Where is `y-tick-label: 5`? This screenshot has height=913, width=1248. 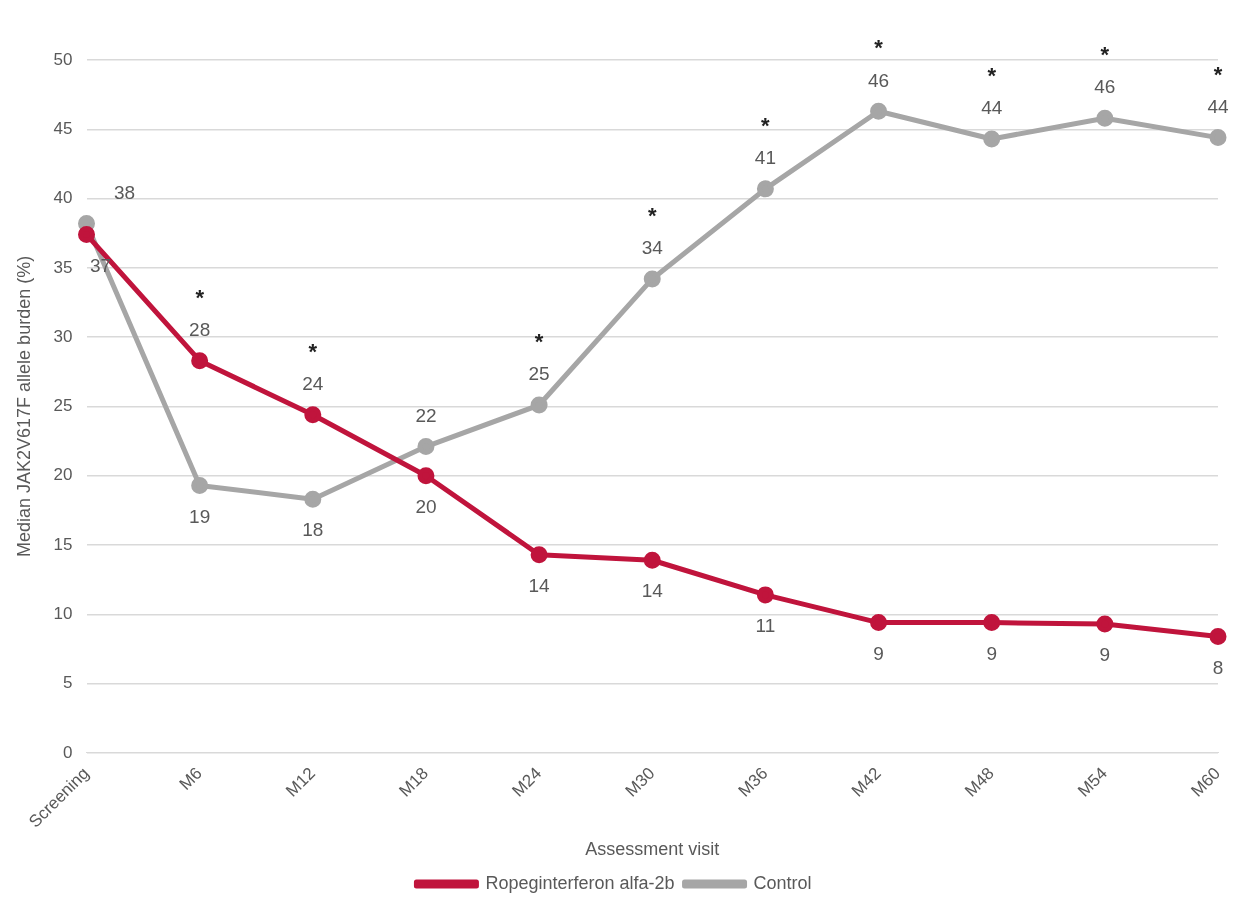 y-tick-label: 5 is located at coordinates (68, 683).